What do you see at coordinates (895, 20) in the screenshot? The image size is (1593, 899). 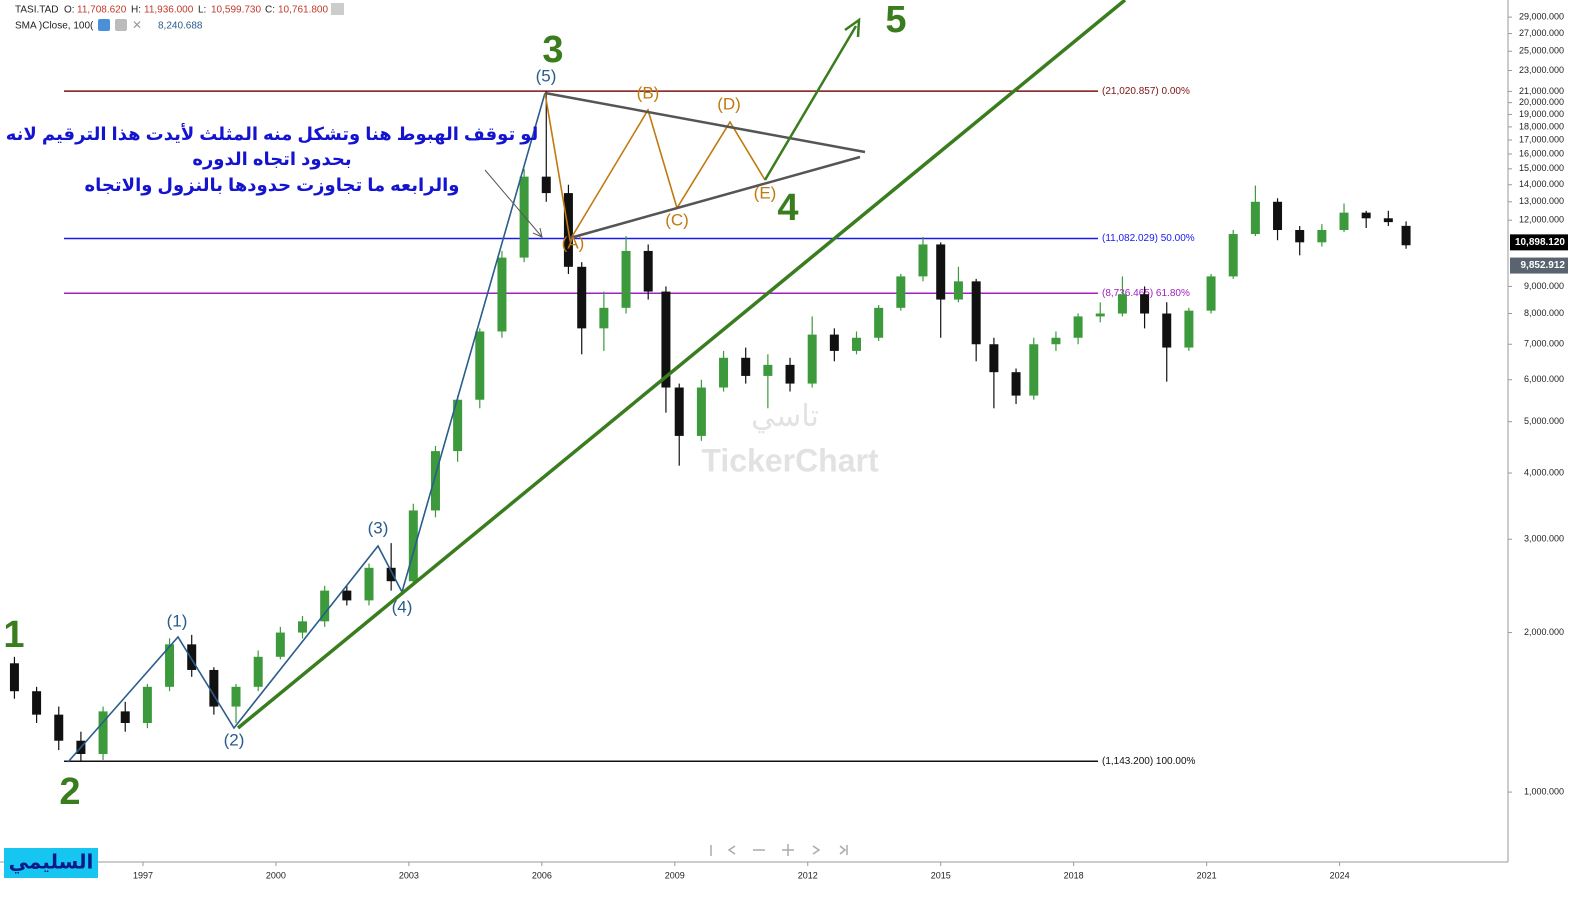 I see `wave-label: 5` at bounding box center [895, 20].